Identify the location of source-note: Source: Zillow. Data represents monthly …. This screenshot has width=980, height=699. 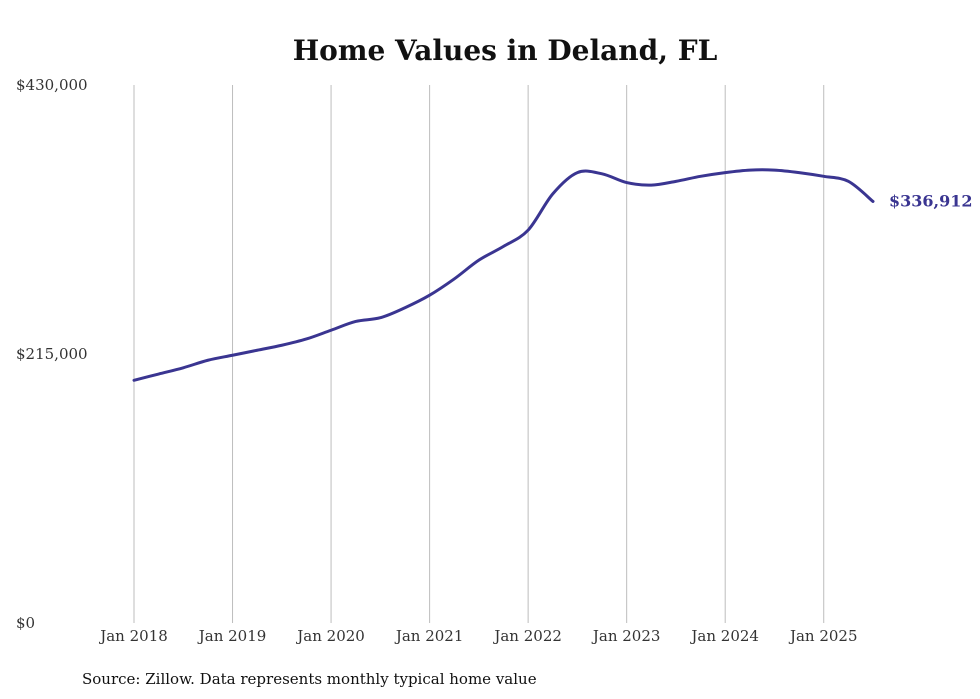
(309, 679).